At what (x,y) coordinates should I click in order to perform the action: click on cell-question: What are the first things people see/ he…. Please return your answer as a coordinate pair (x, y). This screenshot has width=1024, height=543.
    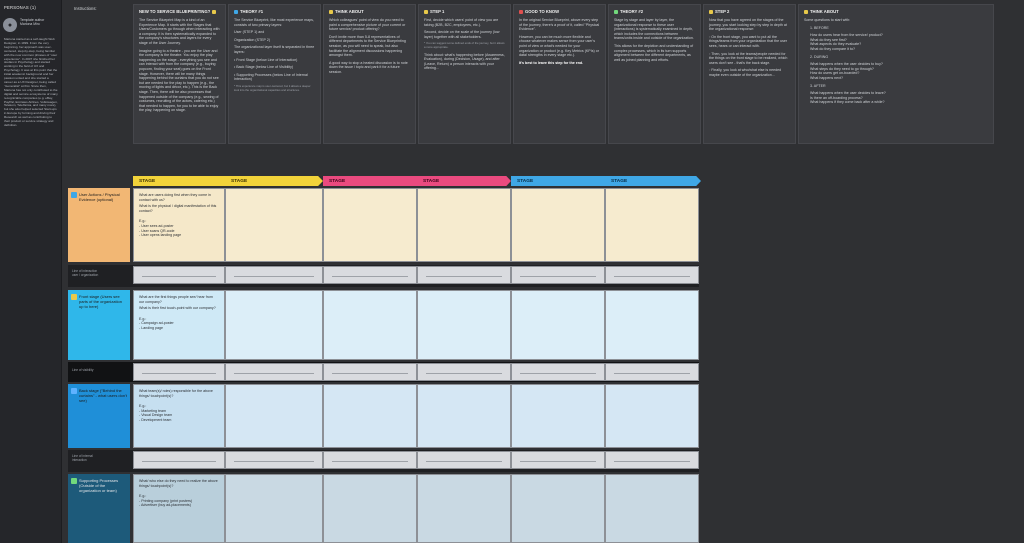
    Looking at the image, I should click on (176, 299).